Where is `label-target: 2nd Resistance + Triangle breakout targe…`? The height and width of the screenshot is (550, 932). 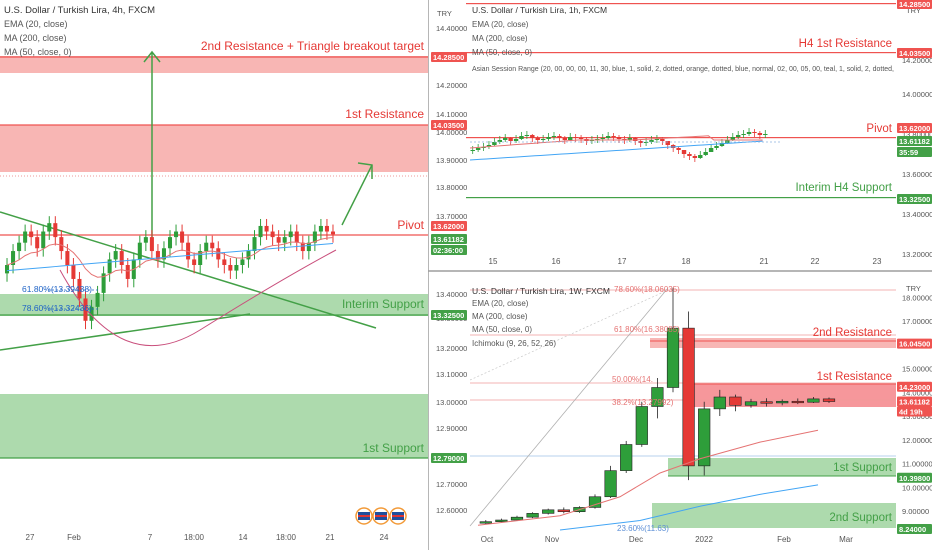 label-target: 2nd Resistance + Triangle breakout targe… is located at coordinates (313, 46).